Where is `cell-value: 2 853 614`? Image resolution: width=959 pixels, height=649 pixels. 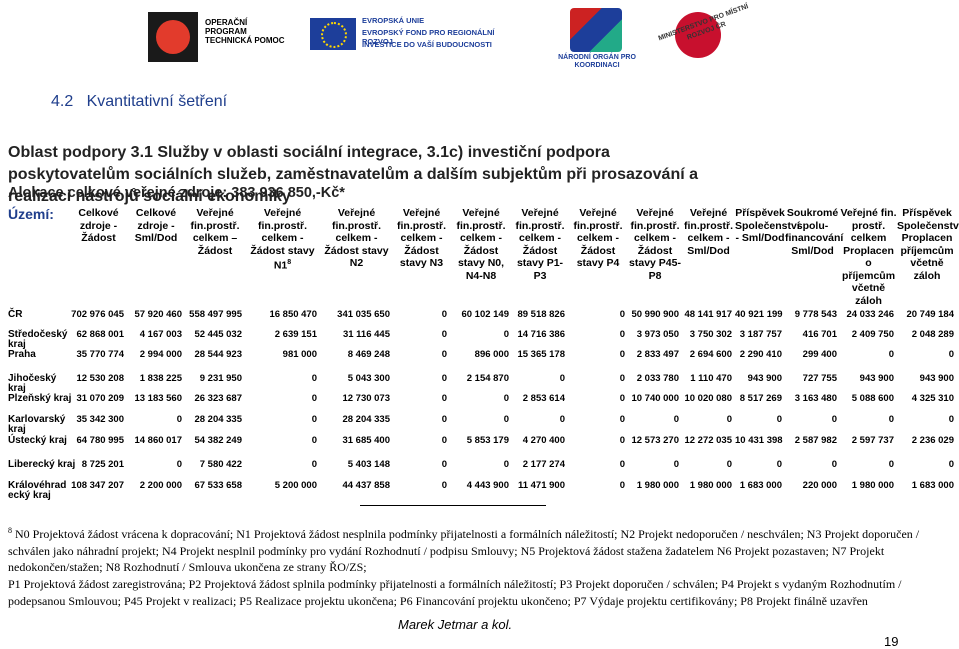 cell-value: 2 853 614 is located at coordinates (543, 398).